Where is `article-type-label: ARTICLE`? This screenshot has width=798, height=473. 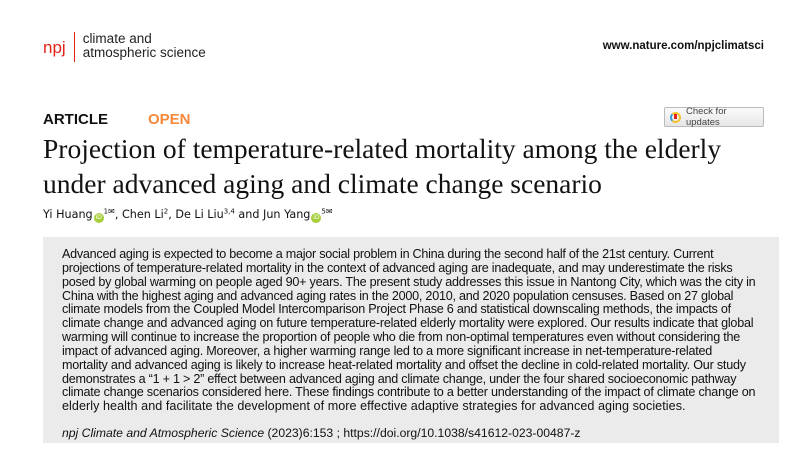 article-type-label: ARTICLE is located at coordinates (75, 119).